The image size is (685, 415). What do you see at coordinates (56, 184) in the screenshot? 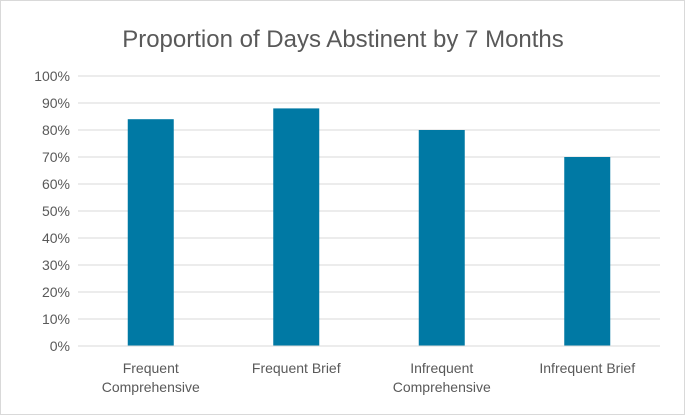
I see `y-tick-label: 60%` at bounding box center [56, 184].